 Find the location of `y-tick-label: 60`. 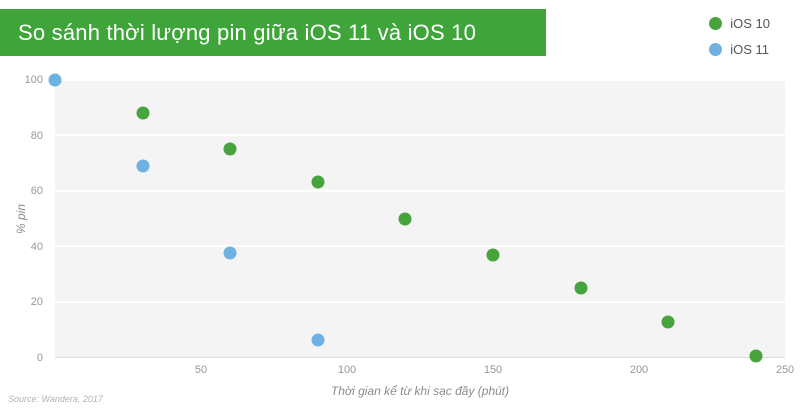

y-tick-label: 60 is located at coordinates (36, 191).